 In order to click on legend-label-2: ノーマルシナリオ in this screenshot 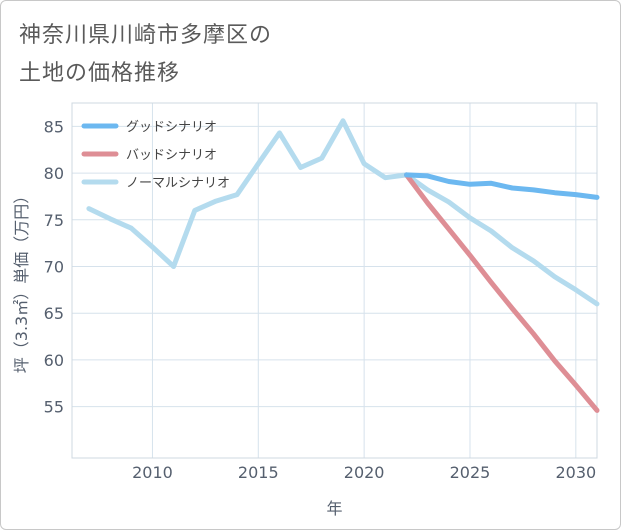, I will do `click(178, 183)`.